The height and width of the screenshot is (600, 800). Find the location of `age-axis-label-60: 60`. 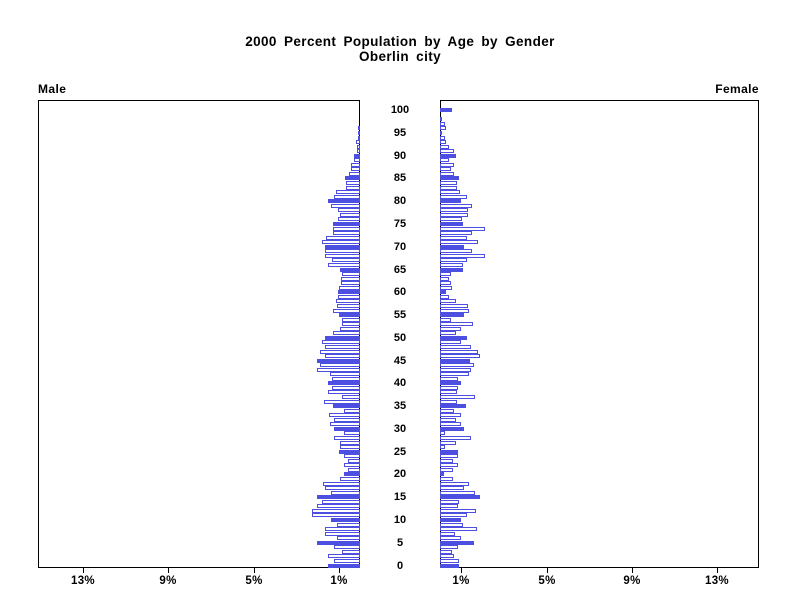

age-axis-label-60: 60 is located at coordinates (400, 292).